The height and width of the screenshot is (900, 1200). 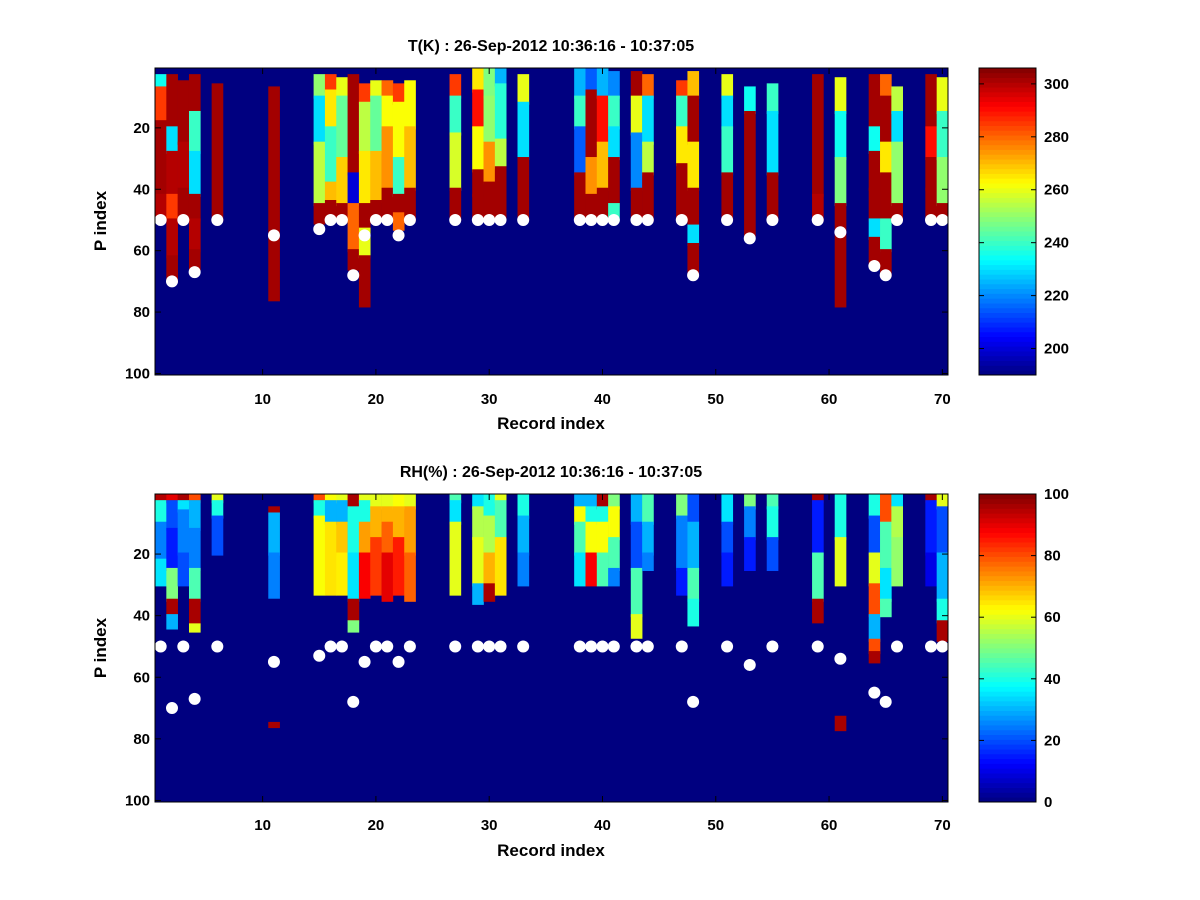 I want to click on x-tick-label: 10, so click(x=262, y=399).